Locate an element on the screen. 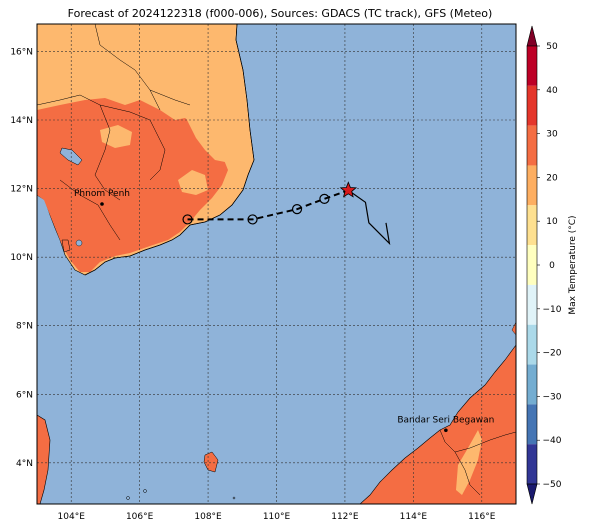 The height and width of the screenshot is (528, 591). storm-current-position-star is located at coordinates (348, 189).